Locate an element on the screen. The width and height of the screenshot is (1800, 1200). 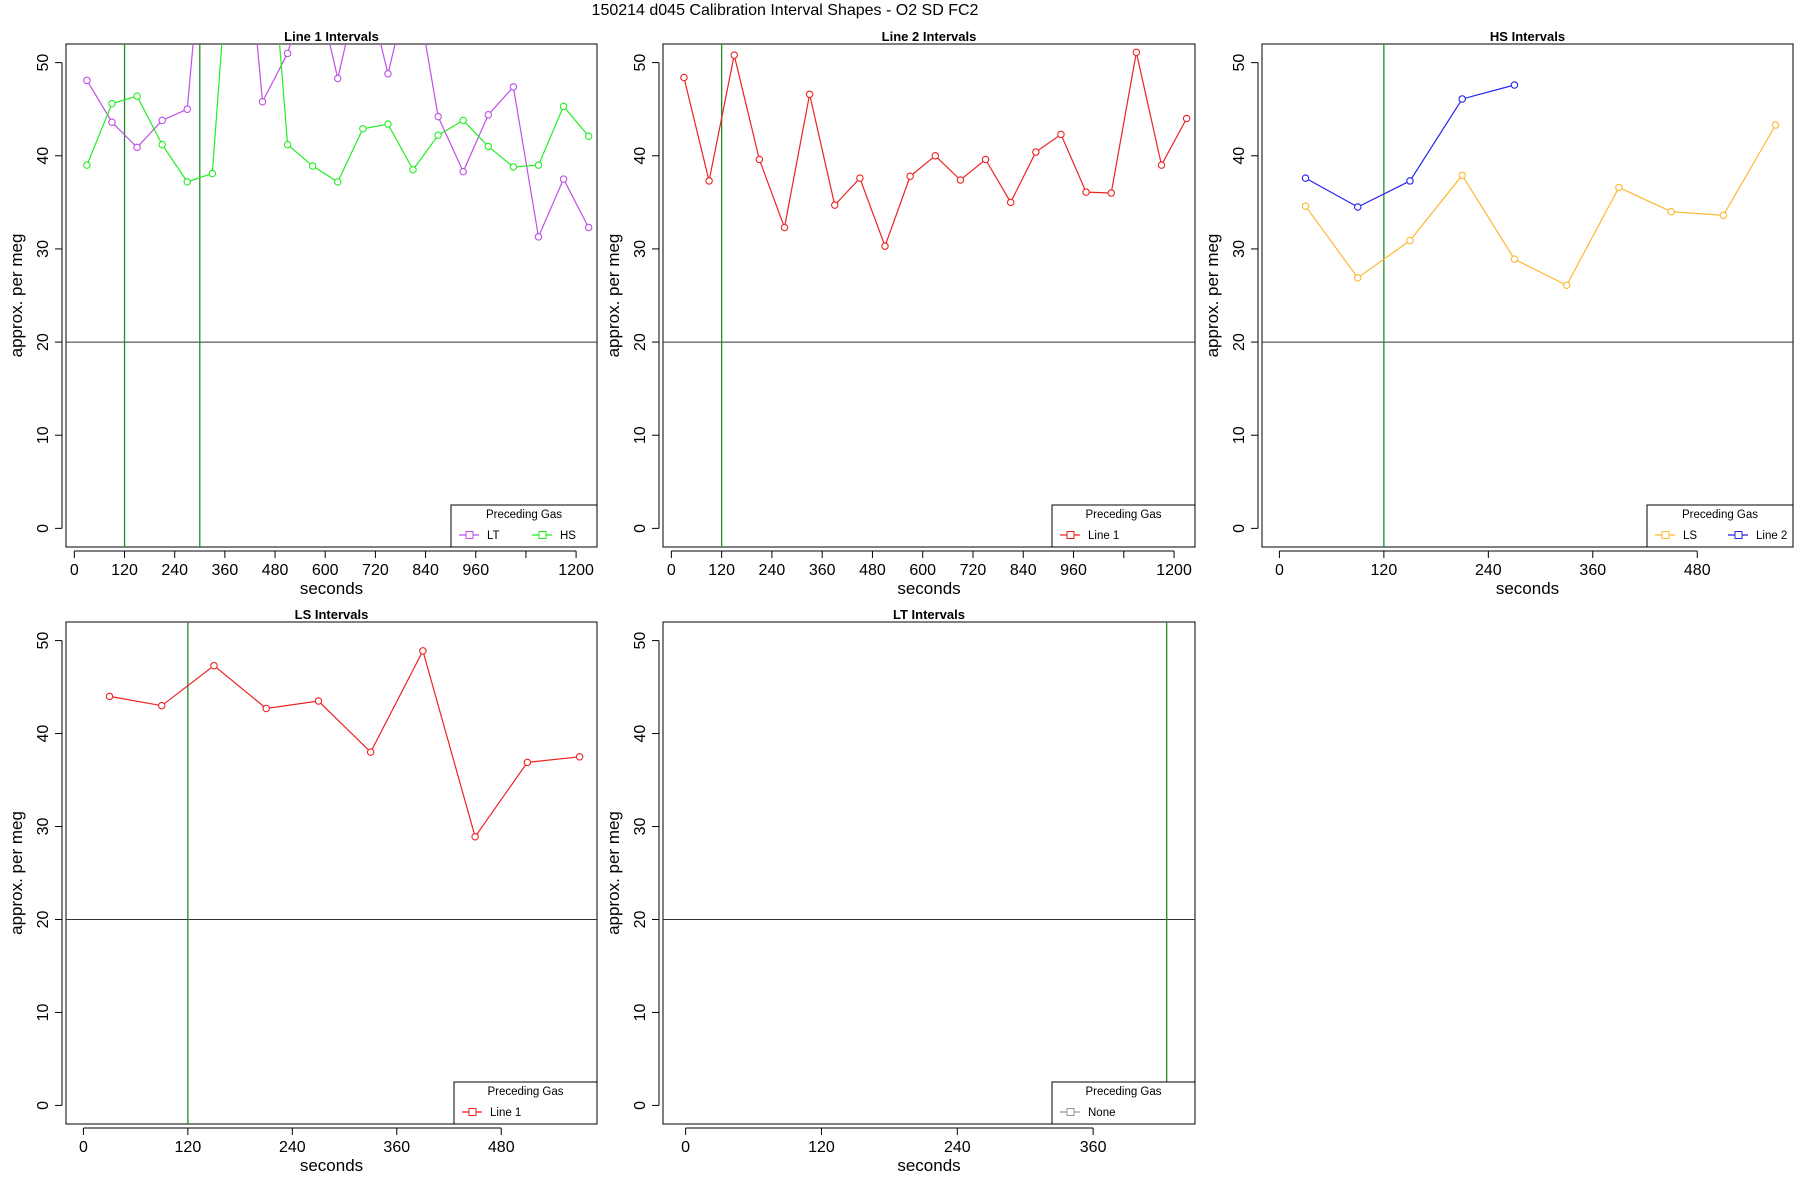
legend-label: LS is located at coordinates (1690, 536).